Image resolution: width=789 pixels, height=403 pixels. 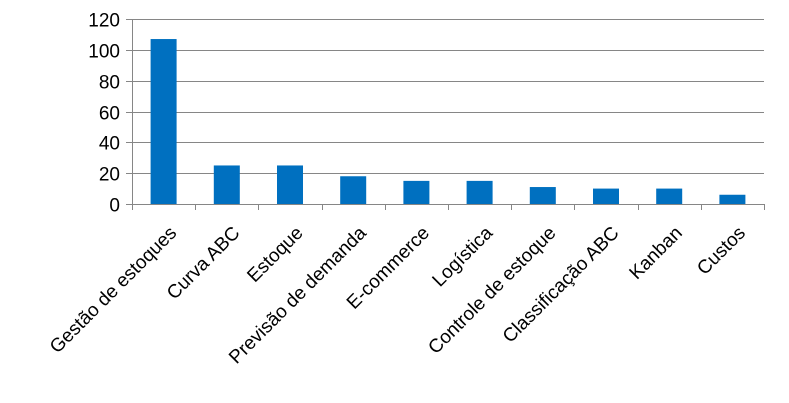 I want to click on y-tick-labels: 0 20 40 60 80 100 120, so click(x=104, y=114).